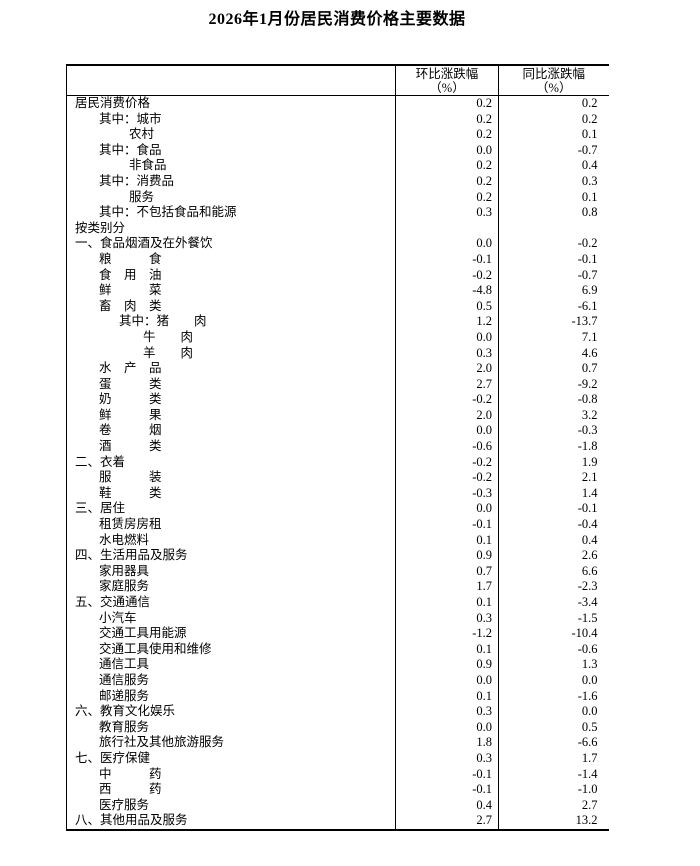  Describe the element at coordinates (447, 228) in the screenshot. I see `mom-value` at that location.